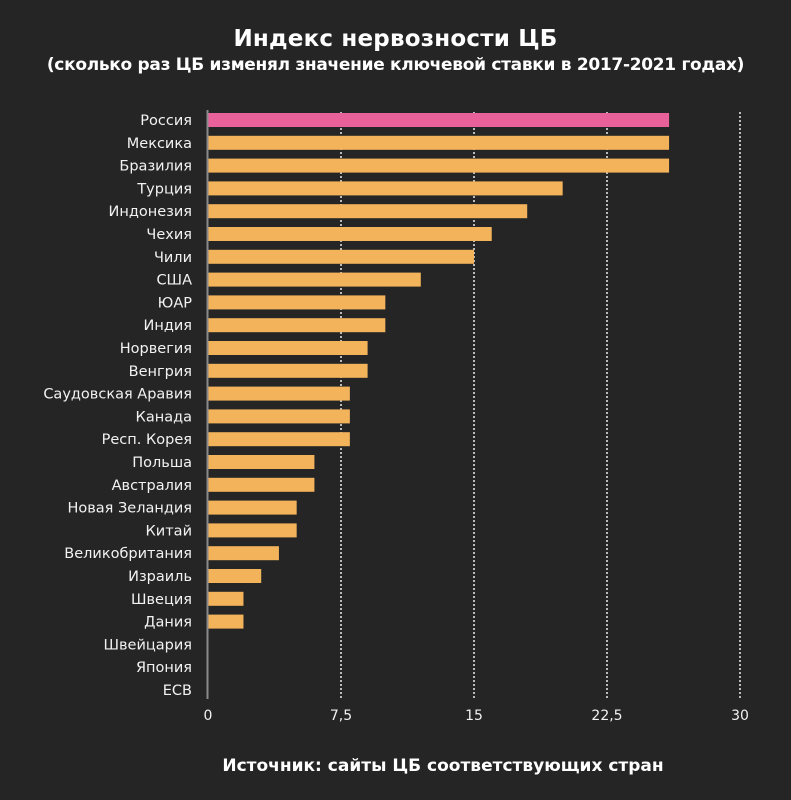 Image resolution: width=791 pixels, height=800 pixels. Describe the element at coordinates (606, 716) in the screenshot. I see `x-tick-label: 22,5` at that location.